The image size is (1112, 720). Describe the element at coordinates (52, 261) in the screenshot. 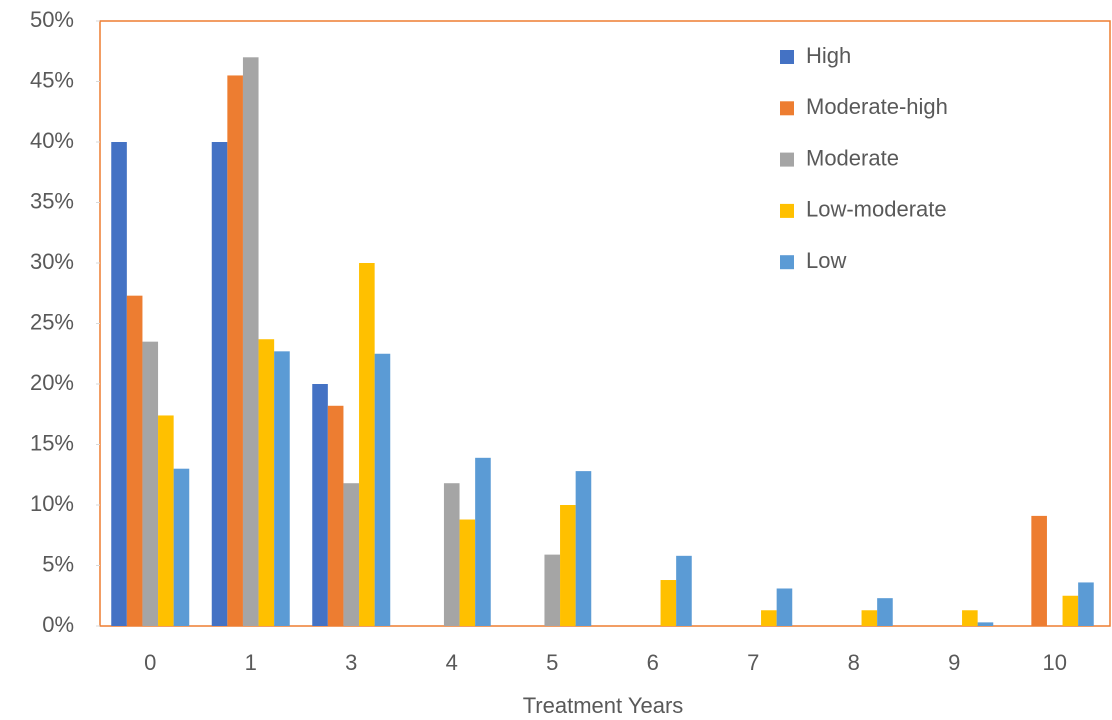

I see `y-tick-label: 30%` at that location.